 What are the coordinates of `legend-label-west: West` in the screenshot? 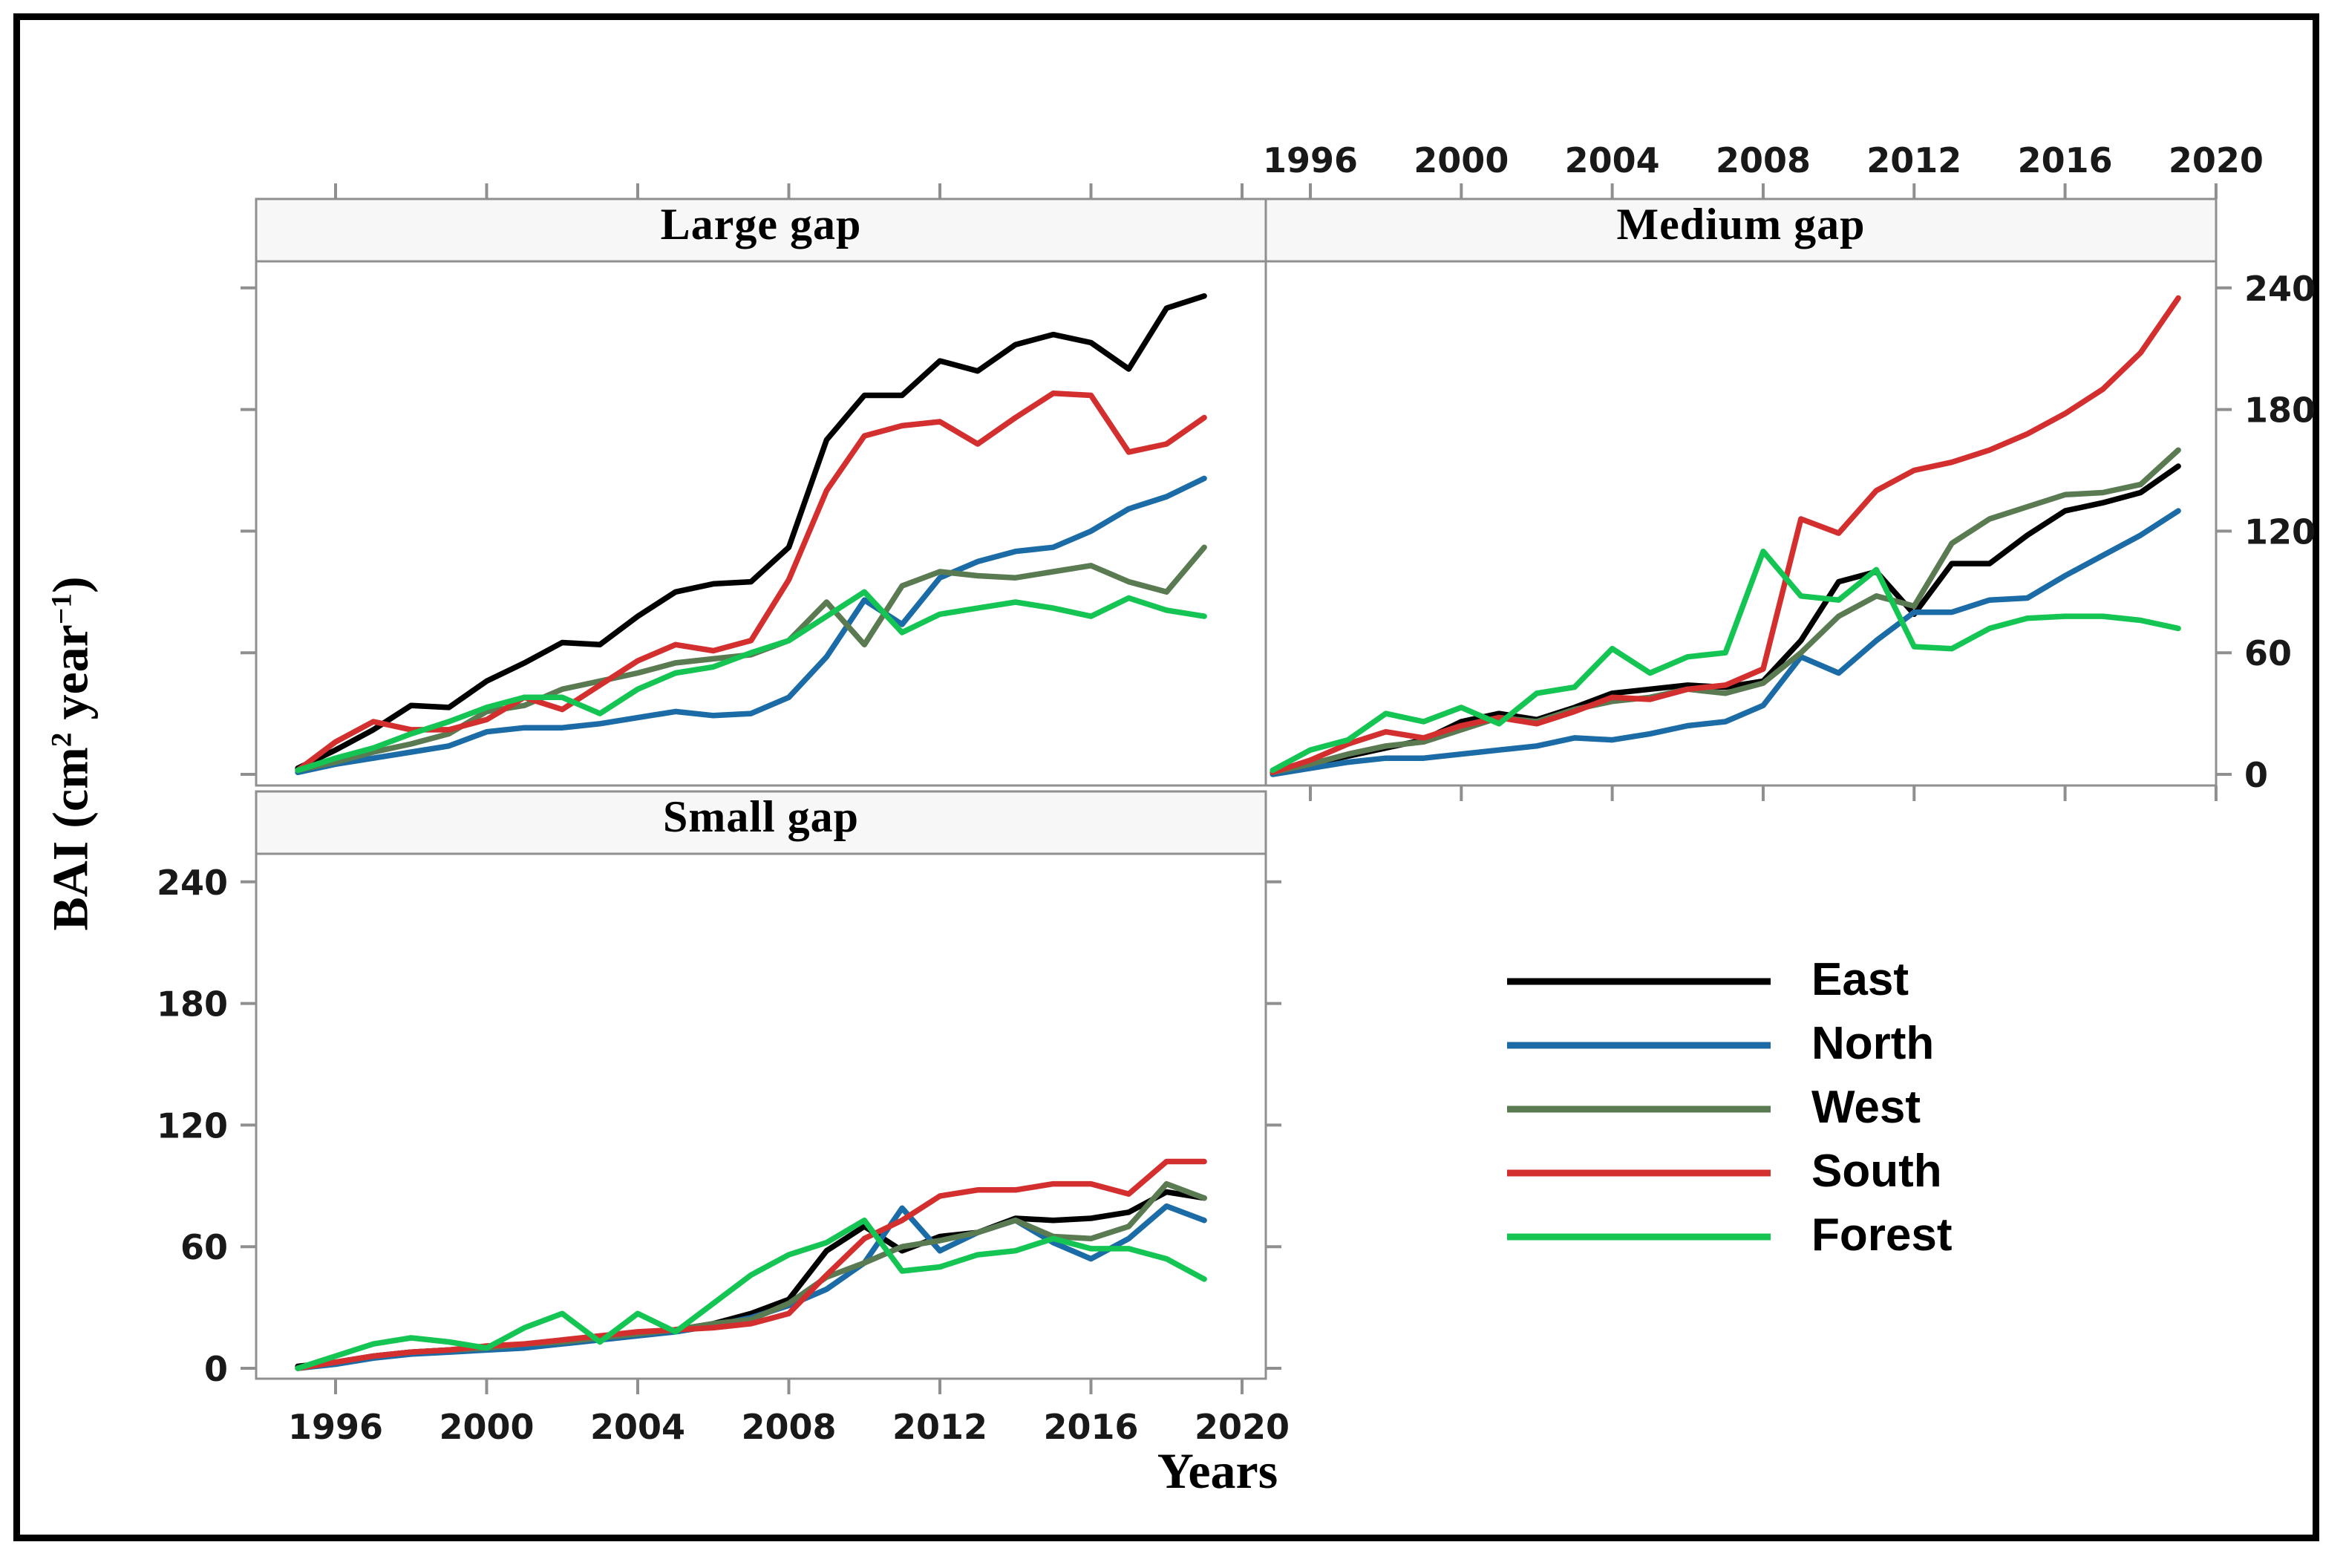 It's located at (1866, 1107).